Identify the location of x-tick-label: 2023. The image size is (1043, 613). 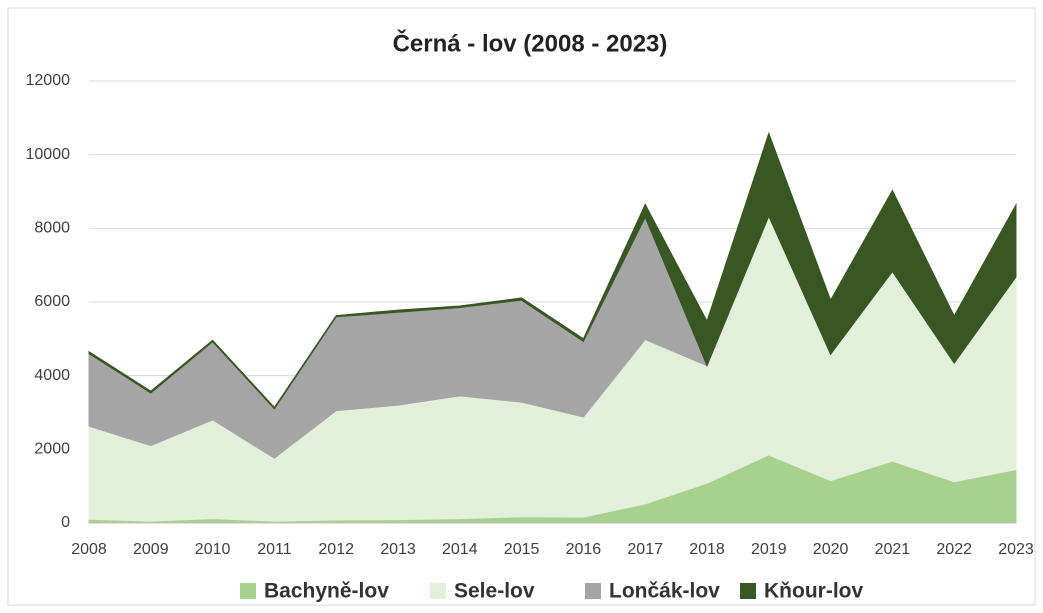
(1016, 549).